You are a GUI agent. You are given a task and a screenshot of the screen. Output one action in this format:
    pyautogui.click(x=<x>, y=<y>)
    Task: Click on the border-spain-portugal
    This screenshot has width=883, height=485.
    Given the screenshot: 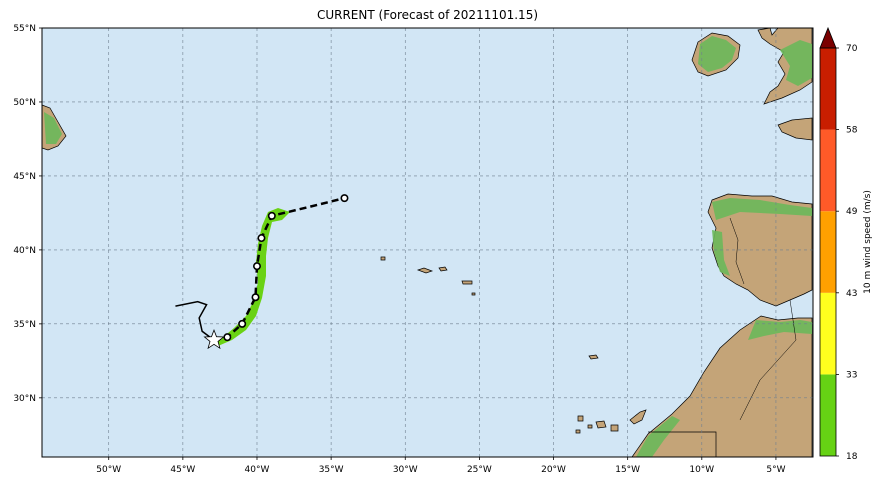 What is the action you would take?
    pyautogui.click(x=737, y=251)
    